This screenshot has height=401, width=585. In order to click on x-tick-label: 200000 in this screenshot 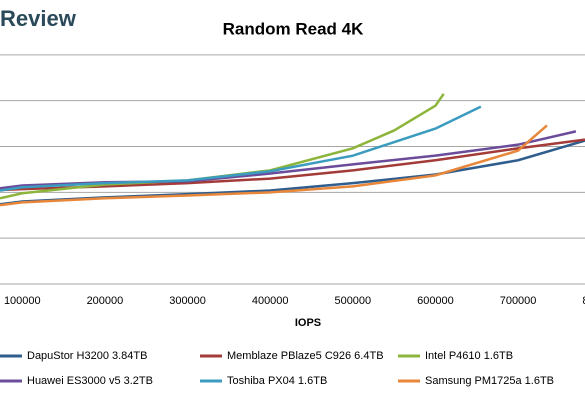, I will do `click(105, 301)`.